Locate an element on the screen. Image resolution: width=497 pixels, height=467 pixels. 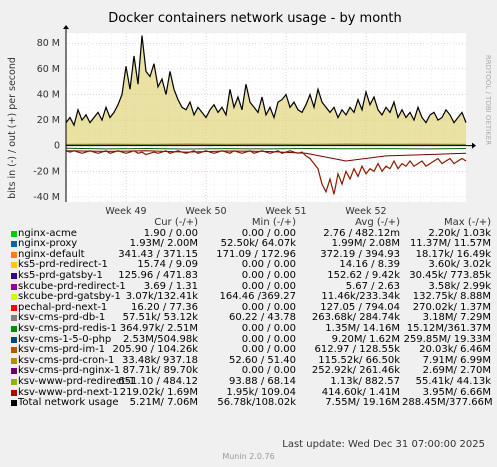
y-tick-label: -20 M is located at coordinates (46, 171).